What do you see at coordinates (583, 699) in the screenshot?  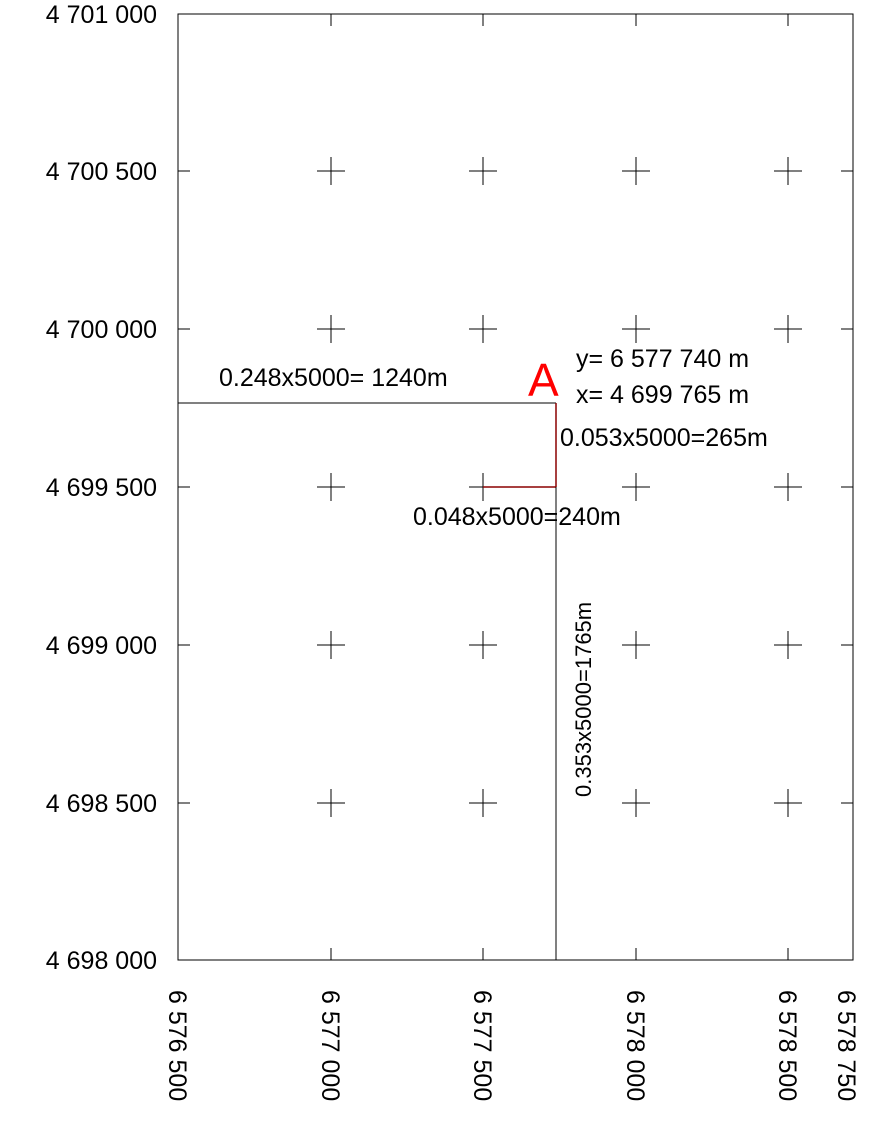 I see `measure-label-vertical-frame: 0.353x5000=1765m` at bounding box center [583, 699].